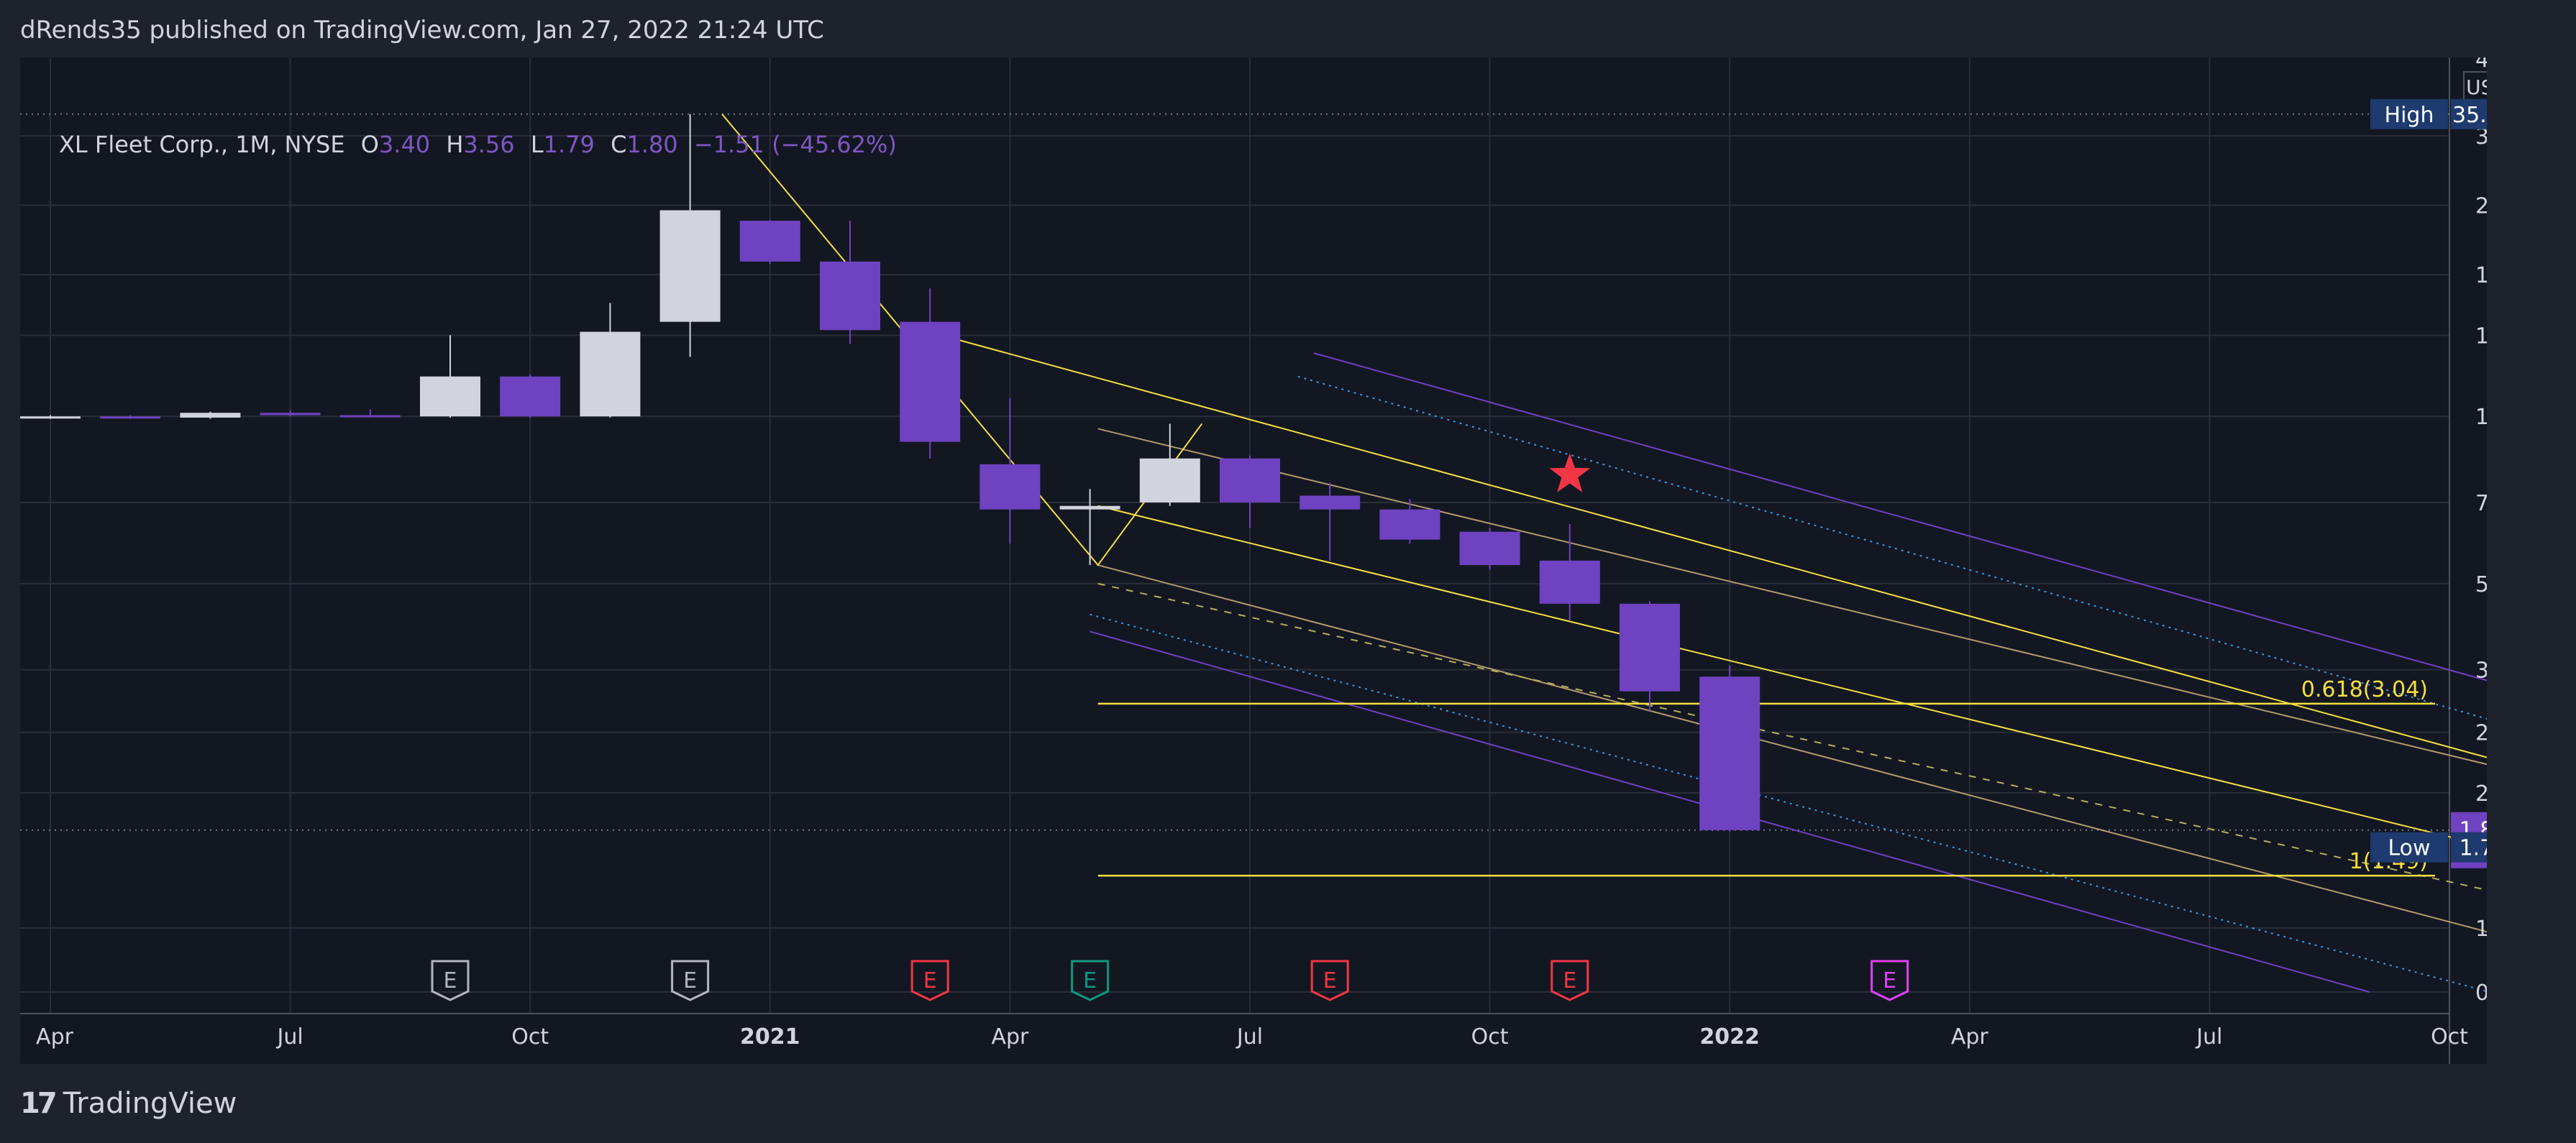 The image size is (2576, 1143). I want to click on legend-low-key: L, so click(537, 144).